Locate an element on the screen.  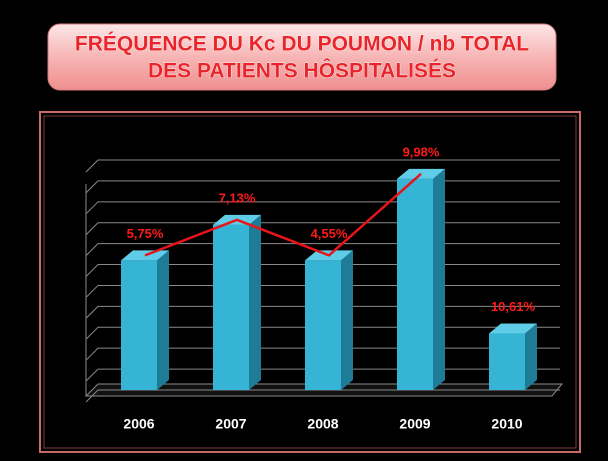
line is located at coordinates (283, 214).